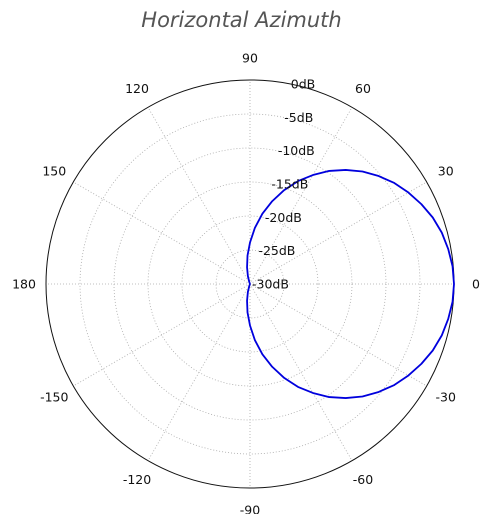 This screenshot has height=514, width=483. Describe the element at coordinates (250, 508) in the screenshot. I see `angle-tick-label: -90` at that location.